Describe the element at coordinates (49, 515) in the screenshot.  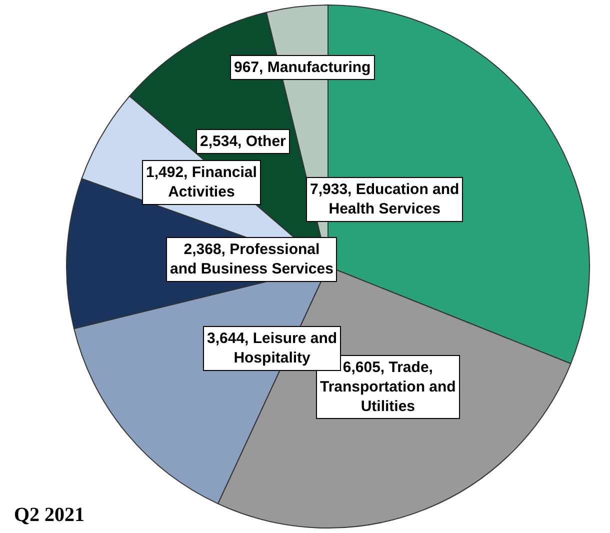
I see `text: Q2 2021` at that location.